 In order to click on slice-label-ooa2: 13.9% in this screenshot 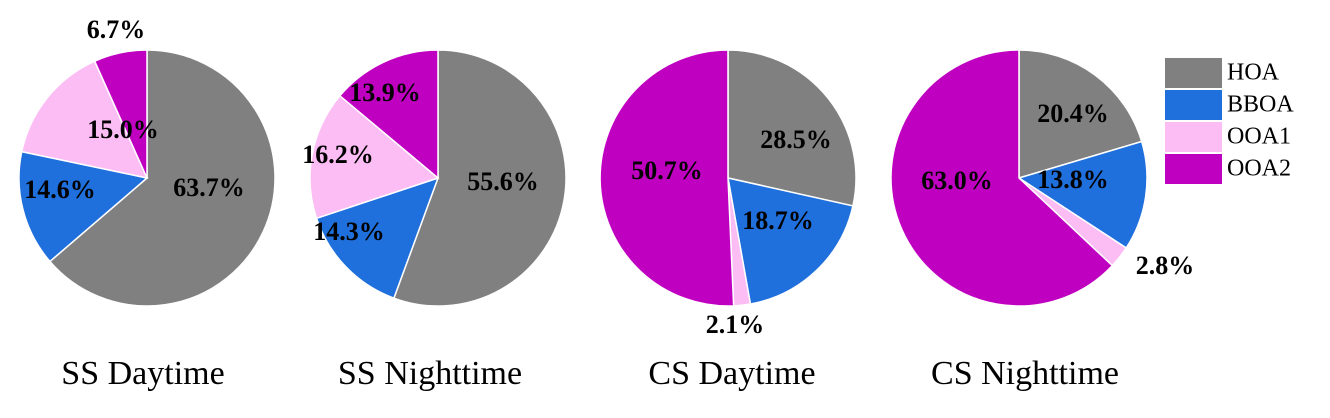, I will do `click(385, 92)`.